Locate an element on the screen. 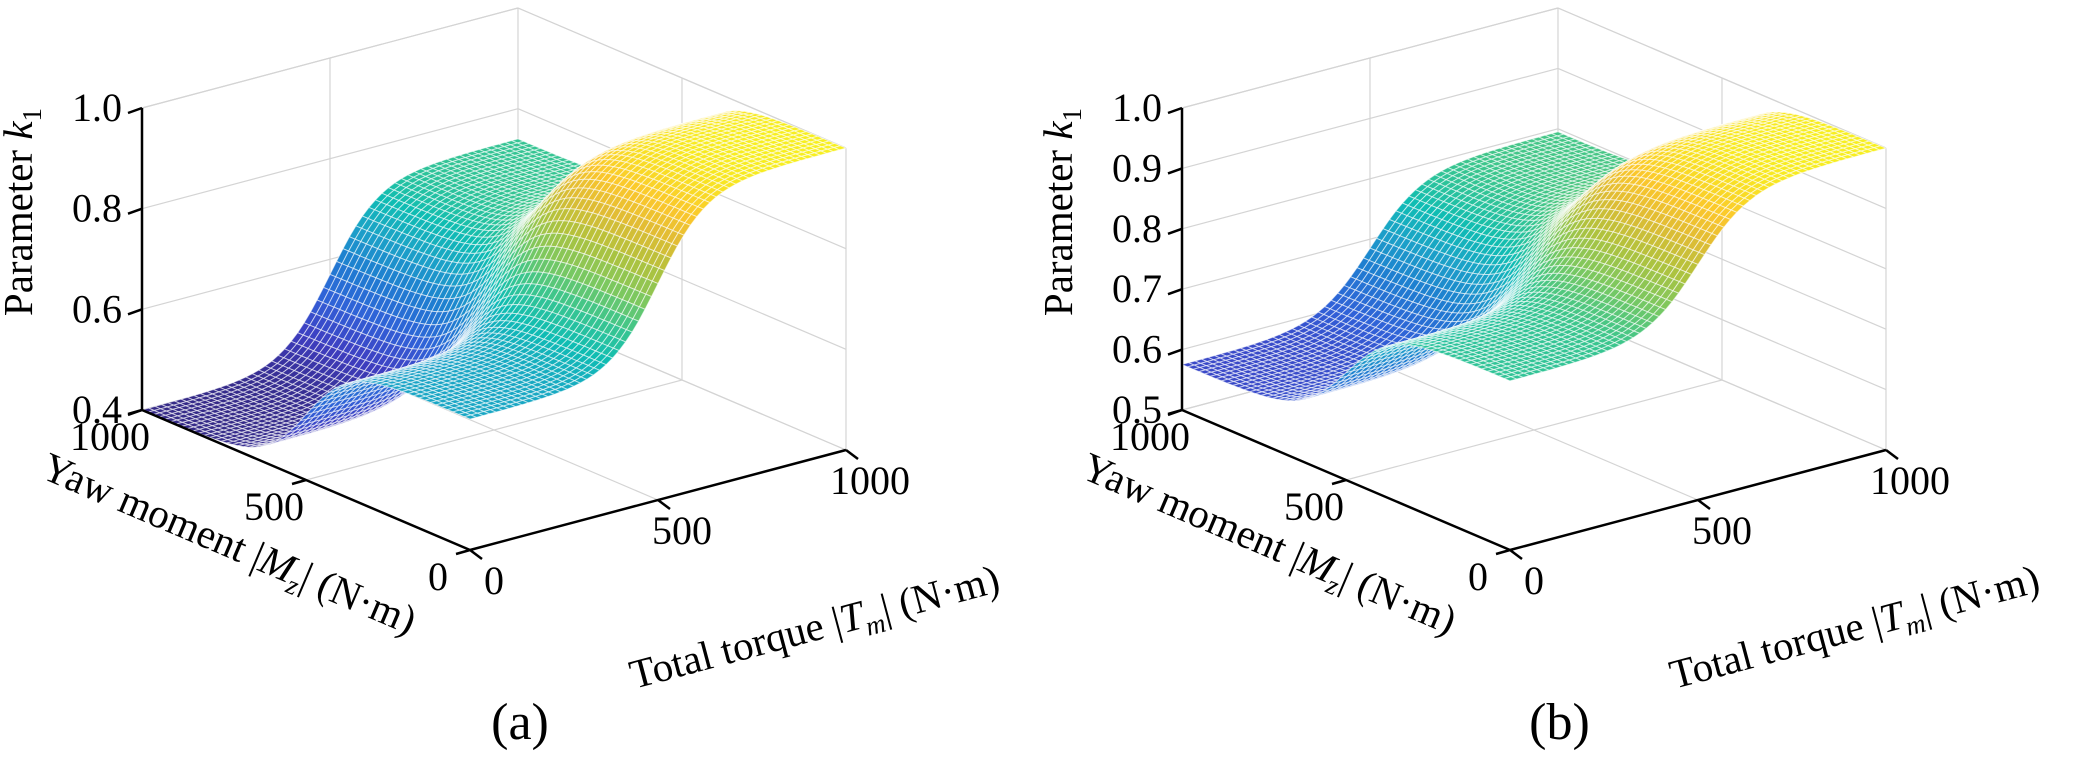 Image resolution: width=2079 pixels, height=783 pixels. caption-a: (a) is located at coordinates (520, 722).